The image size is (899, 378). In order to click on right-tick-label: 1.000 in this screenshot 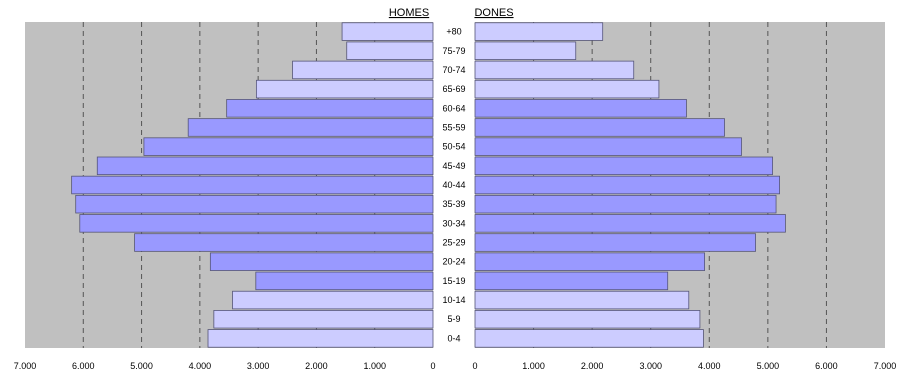, I will do `click(533, 366)`.